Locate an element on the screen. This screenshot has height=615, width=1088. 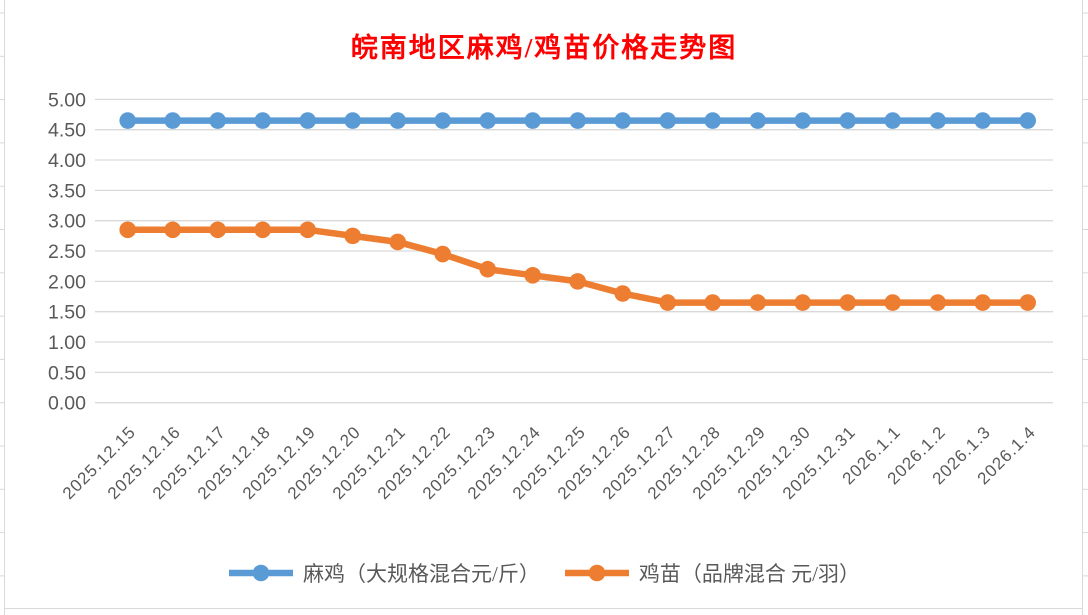
y-axis-tick-label: 4.00 is located at coordinates (67, 161).